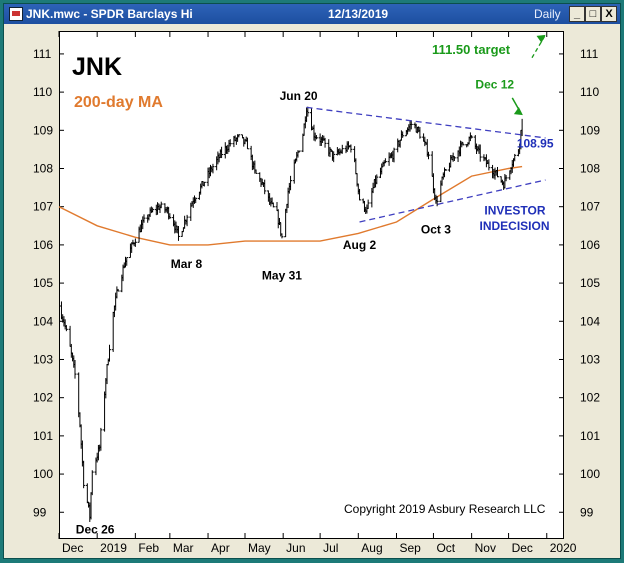 The image size is (624, 563). I want to click on close-button: X, so click(609, 14).